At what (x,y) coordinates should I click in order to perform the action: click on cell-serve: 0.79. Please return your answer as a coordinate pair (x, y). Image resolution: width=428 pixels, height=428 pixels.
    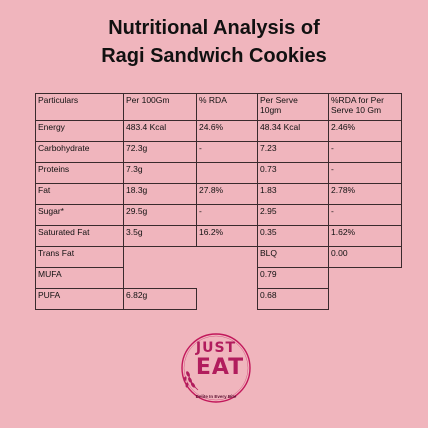
    Looking at the image, I should click on (293, 278).